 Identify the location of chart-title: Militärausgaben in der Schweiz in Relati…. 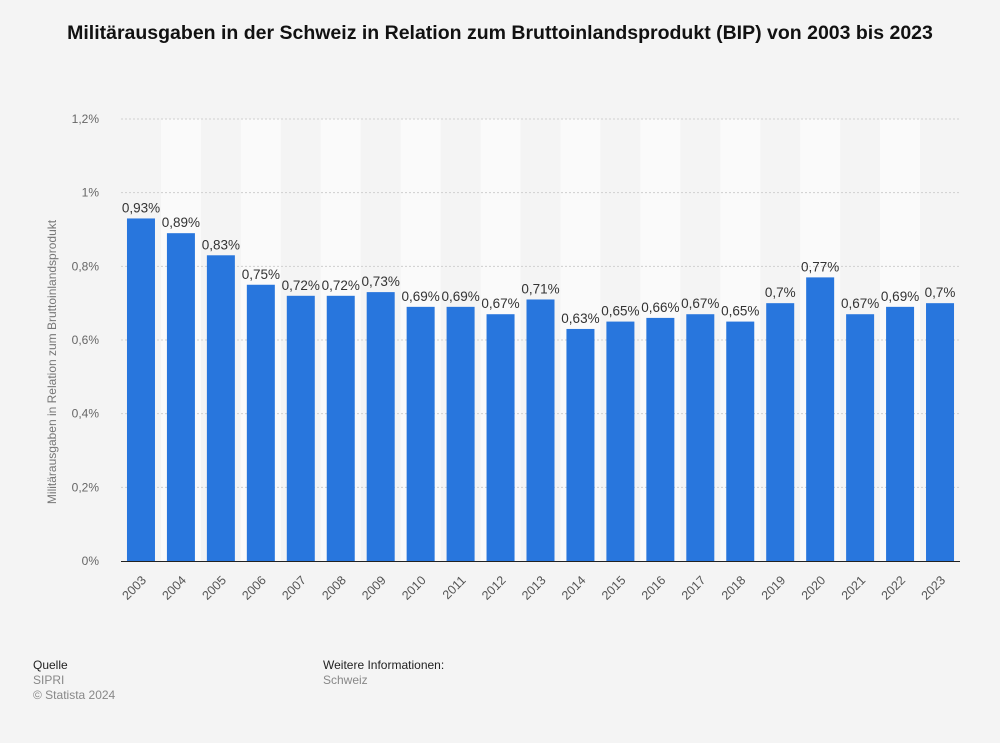
(500, 33).